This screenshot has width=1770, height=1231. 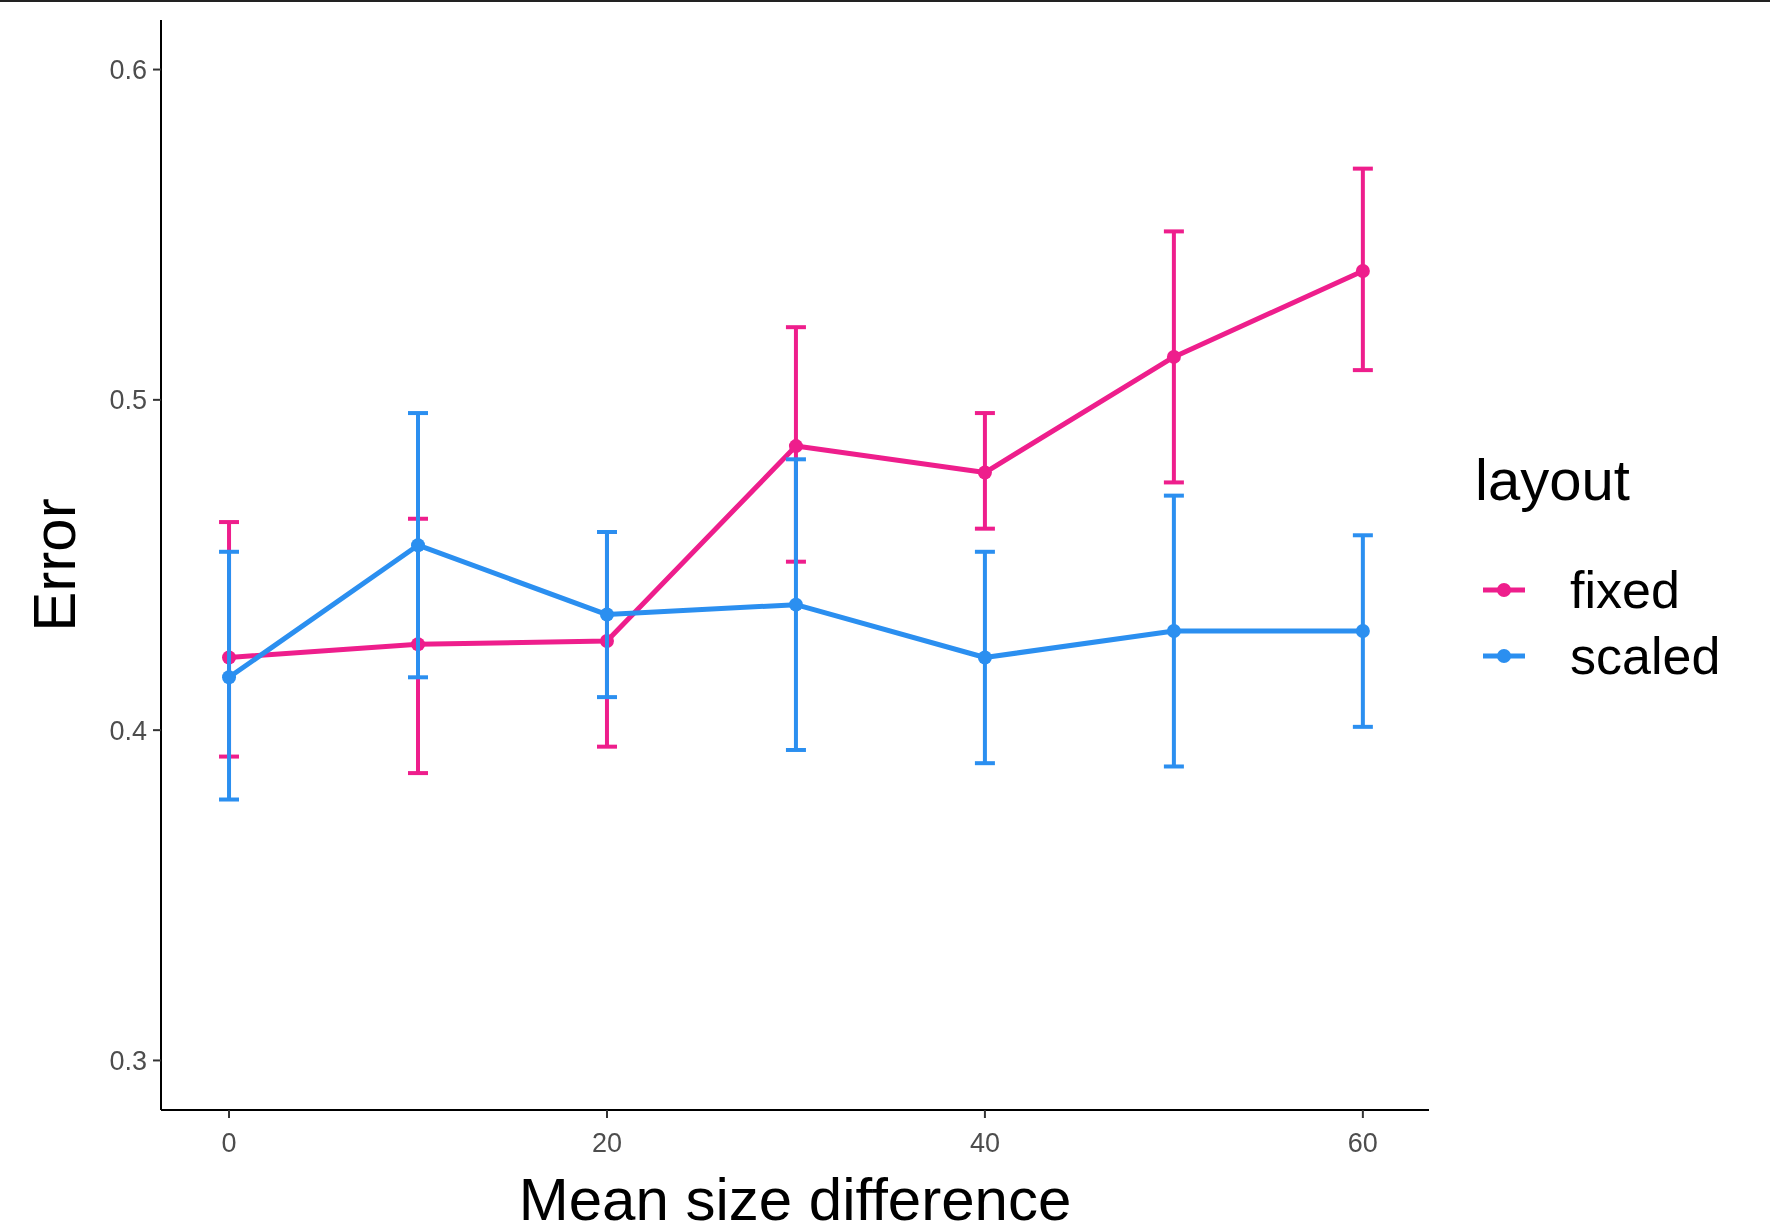 I want to click on legend-label: scaled, so click(x=1645, y=656).